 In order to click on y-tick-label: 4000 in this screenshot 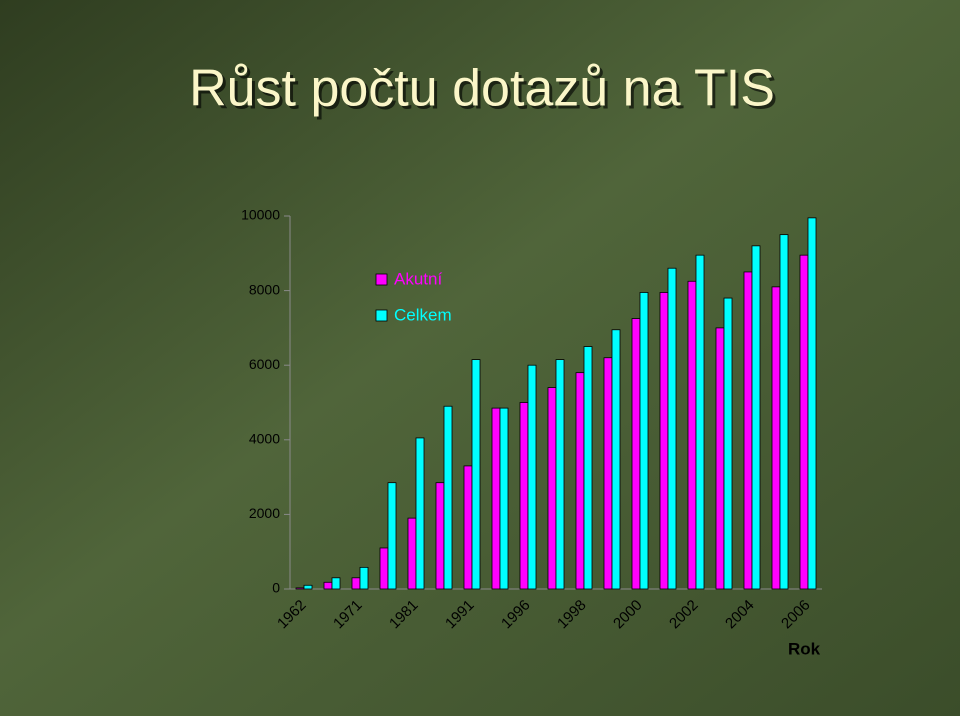, I will do `click(264, 439)`.